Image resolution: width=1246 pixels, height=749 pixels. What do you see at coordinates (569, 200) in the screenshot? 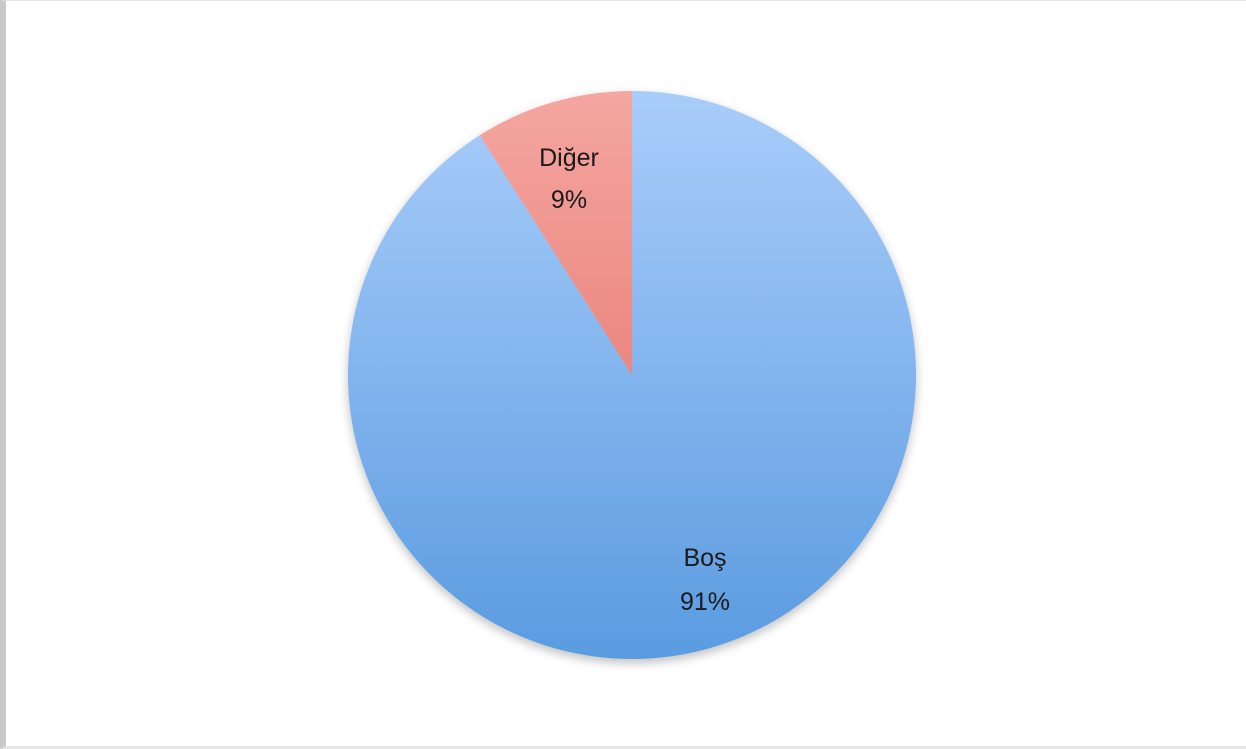
I see `slice-label-diger-value: 9%` at bounding box center [569, 200].